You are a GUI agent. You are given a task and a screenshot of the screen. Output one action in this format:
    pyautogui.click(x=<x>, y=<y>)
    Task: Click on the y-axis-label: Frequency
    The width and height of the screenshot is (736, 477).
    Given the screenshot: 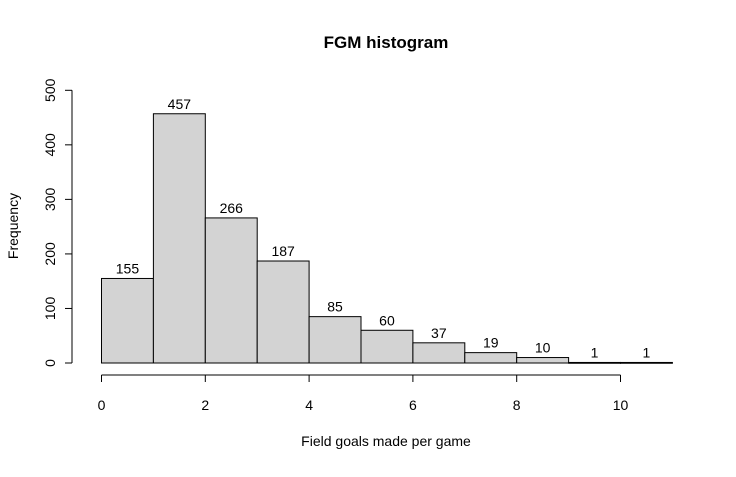 What is the action you would take?
    pyautogui.click(x=13, y=226)
    